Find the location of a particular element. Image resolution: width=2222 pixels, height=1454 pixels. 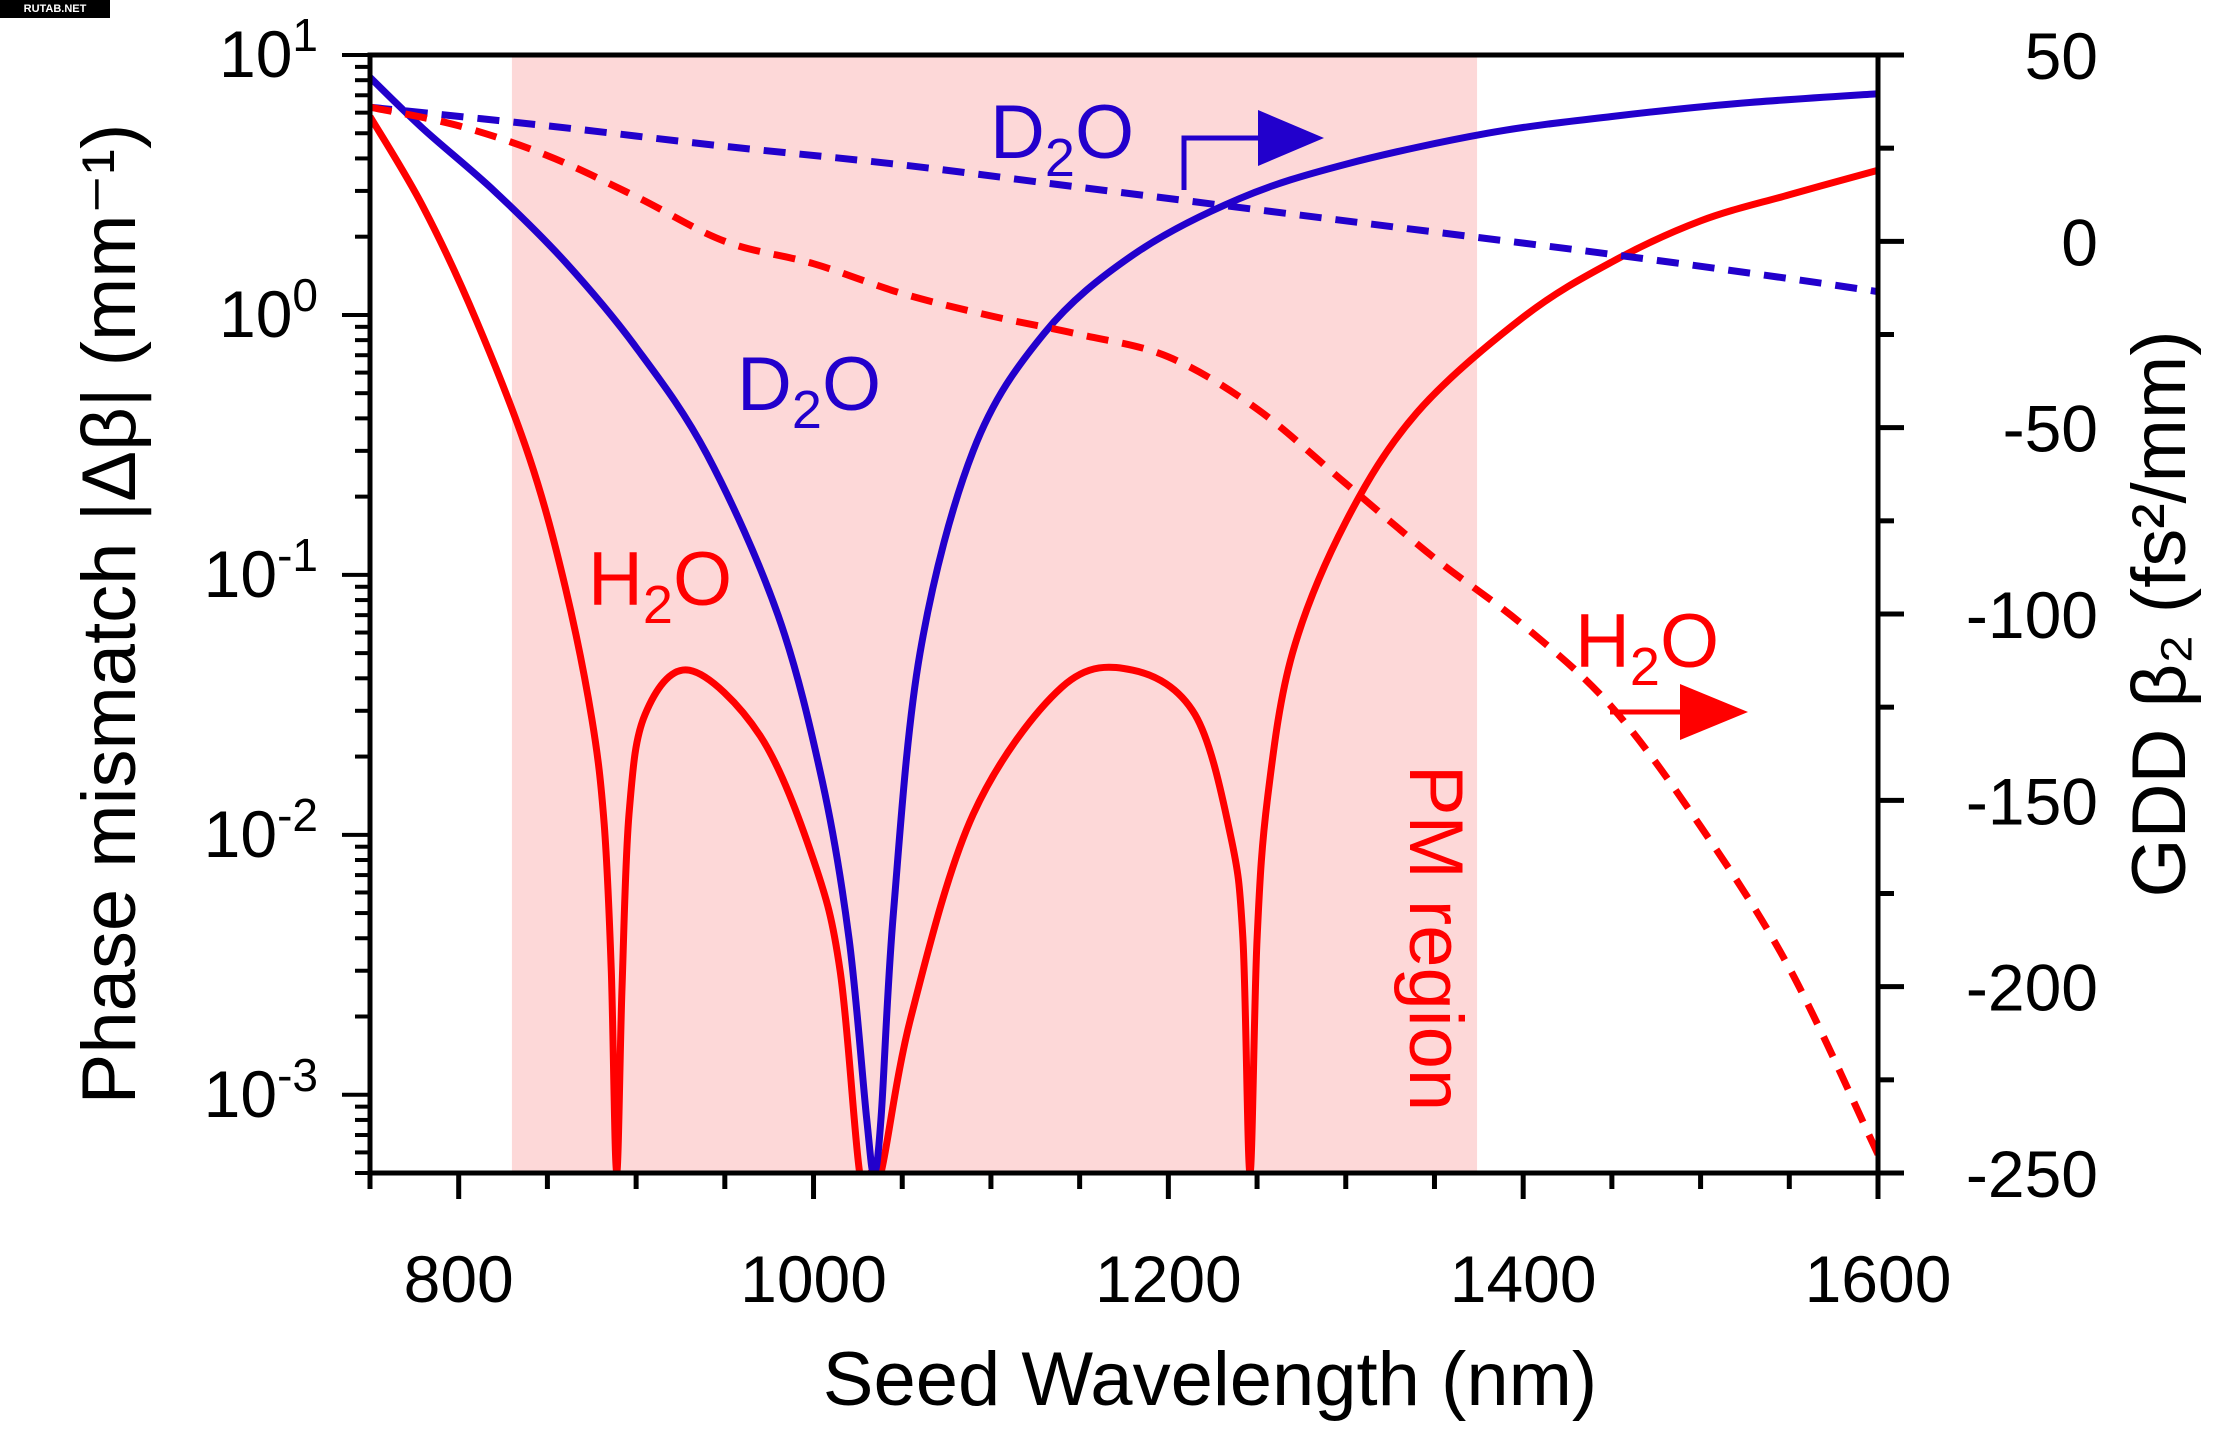

h2o-annotation: H2O is located at coordinates (660, 586).